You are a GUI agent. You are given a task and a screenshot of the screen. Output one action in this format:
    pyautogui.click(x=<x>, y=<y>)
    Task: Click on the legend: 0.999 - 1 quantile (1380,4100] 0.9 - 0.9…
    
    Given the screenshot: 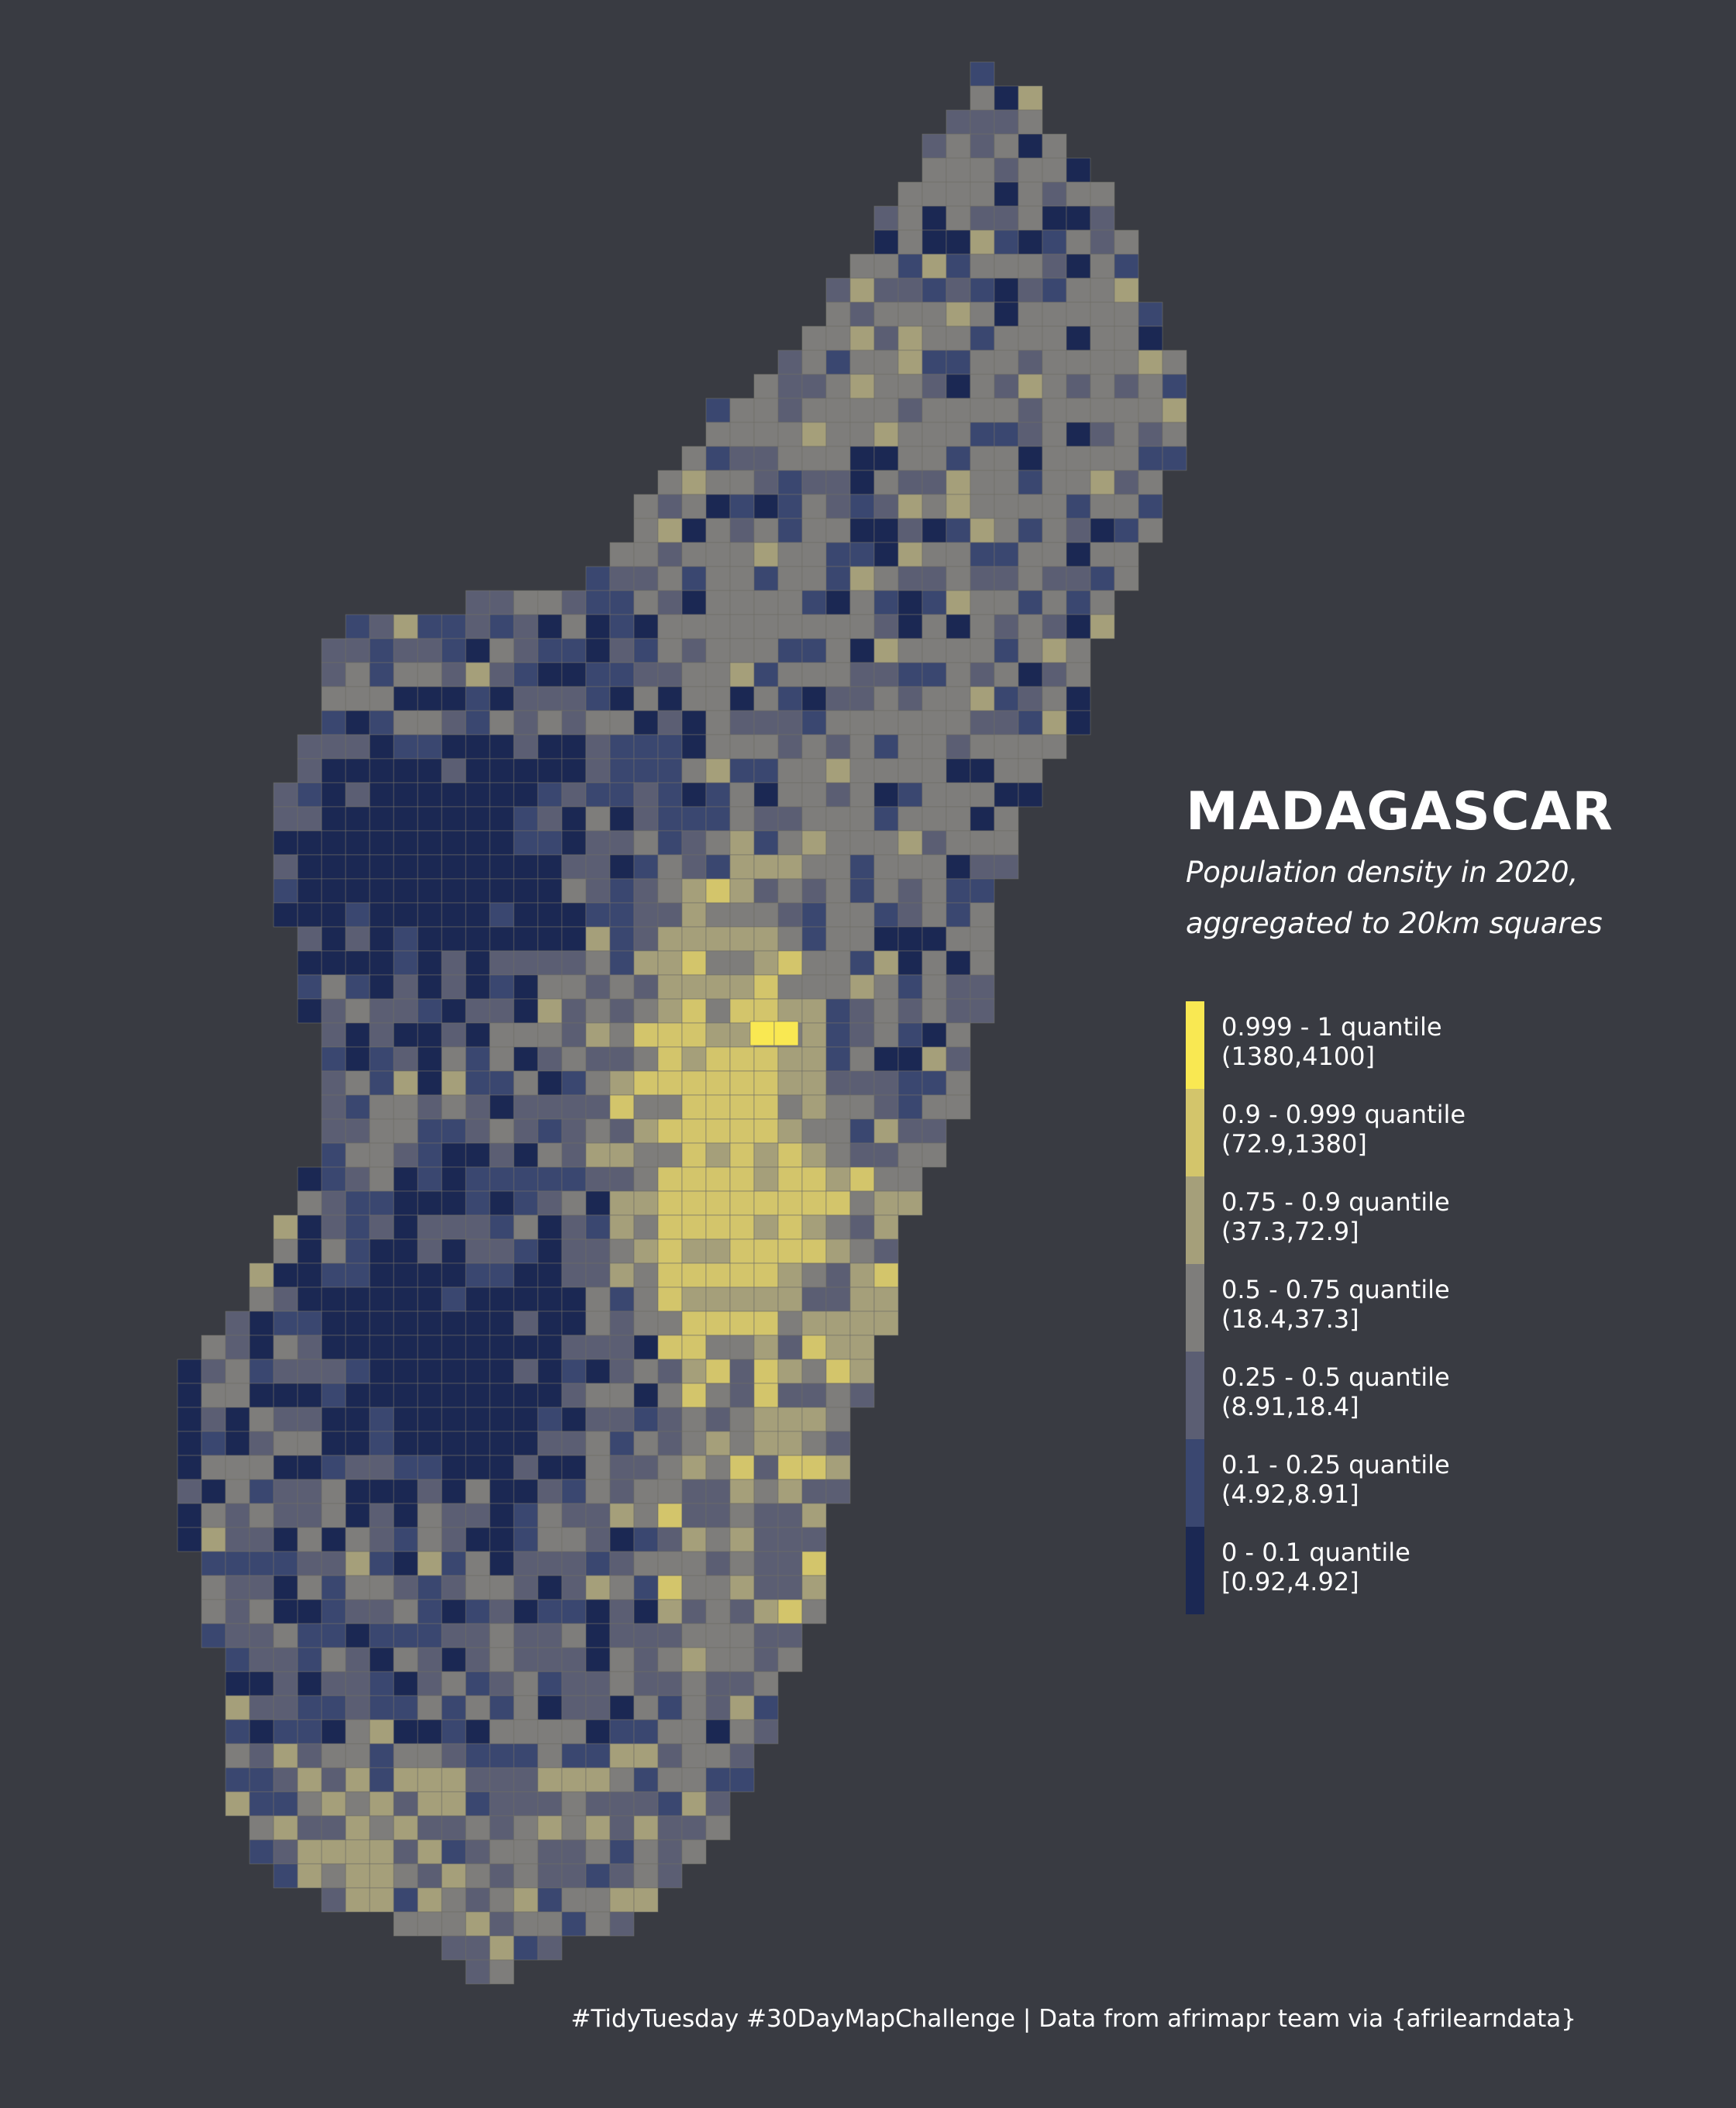 What is the action you would take?
    pyautogui.click(x=1434, y=1307)
    